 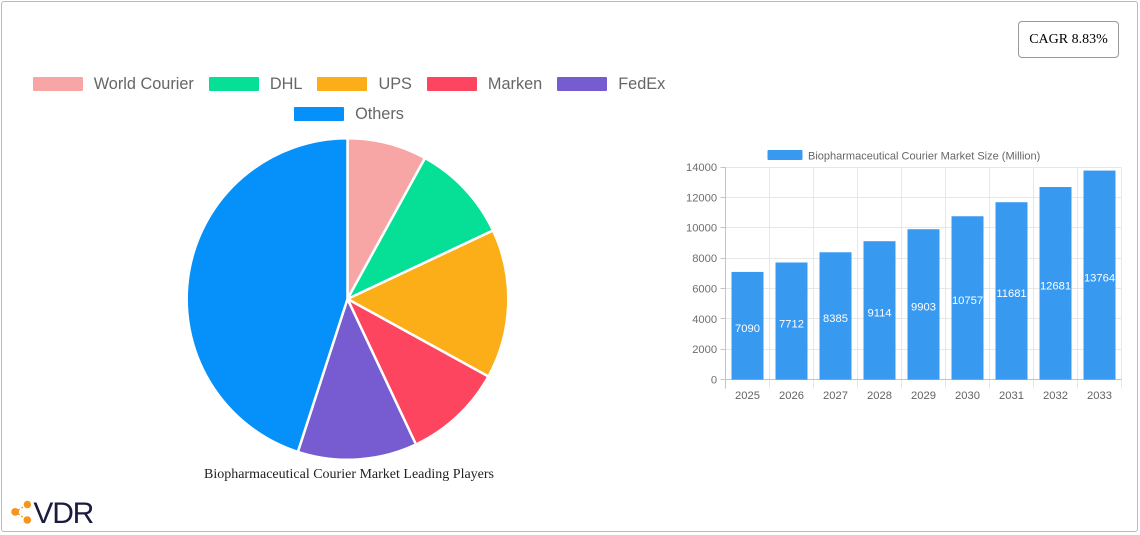 I want to click on svg-text: 8000, so click(x=704, y=259).